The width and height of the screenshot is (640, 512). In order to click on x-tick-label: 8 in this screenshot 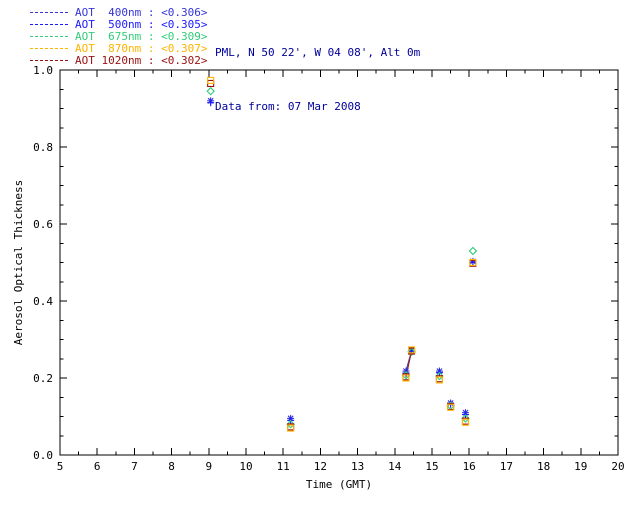, I will do `click(171, 466)`.